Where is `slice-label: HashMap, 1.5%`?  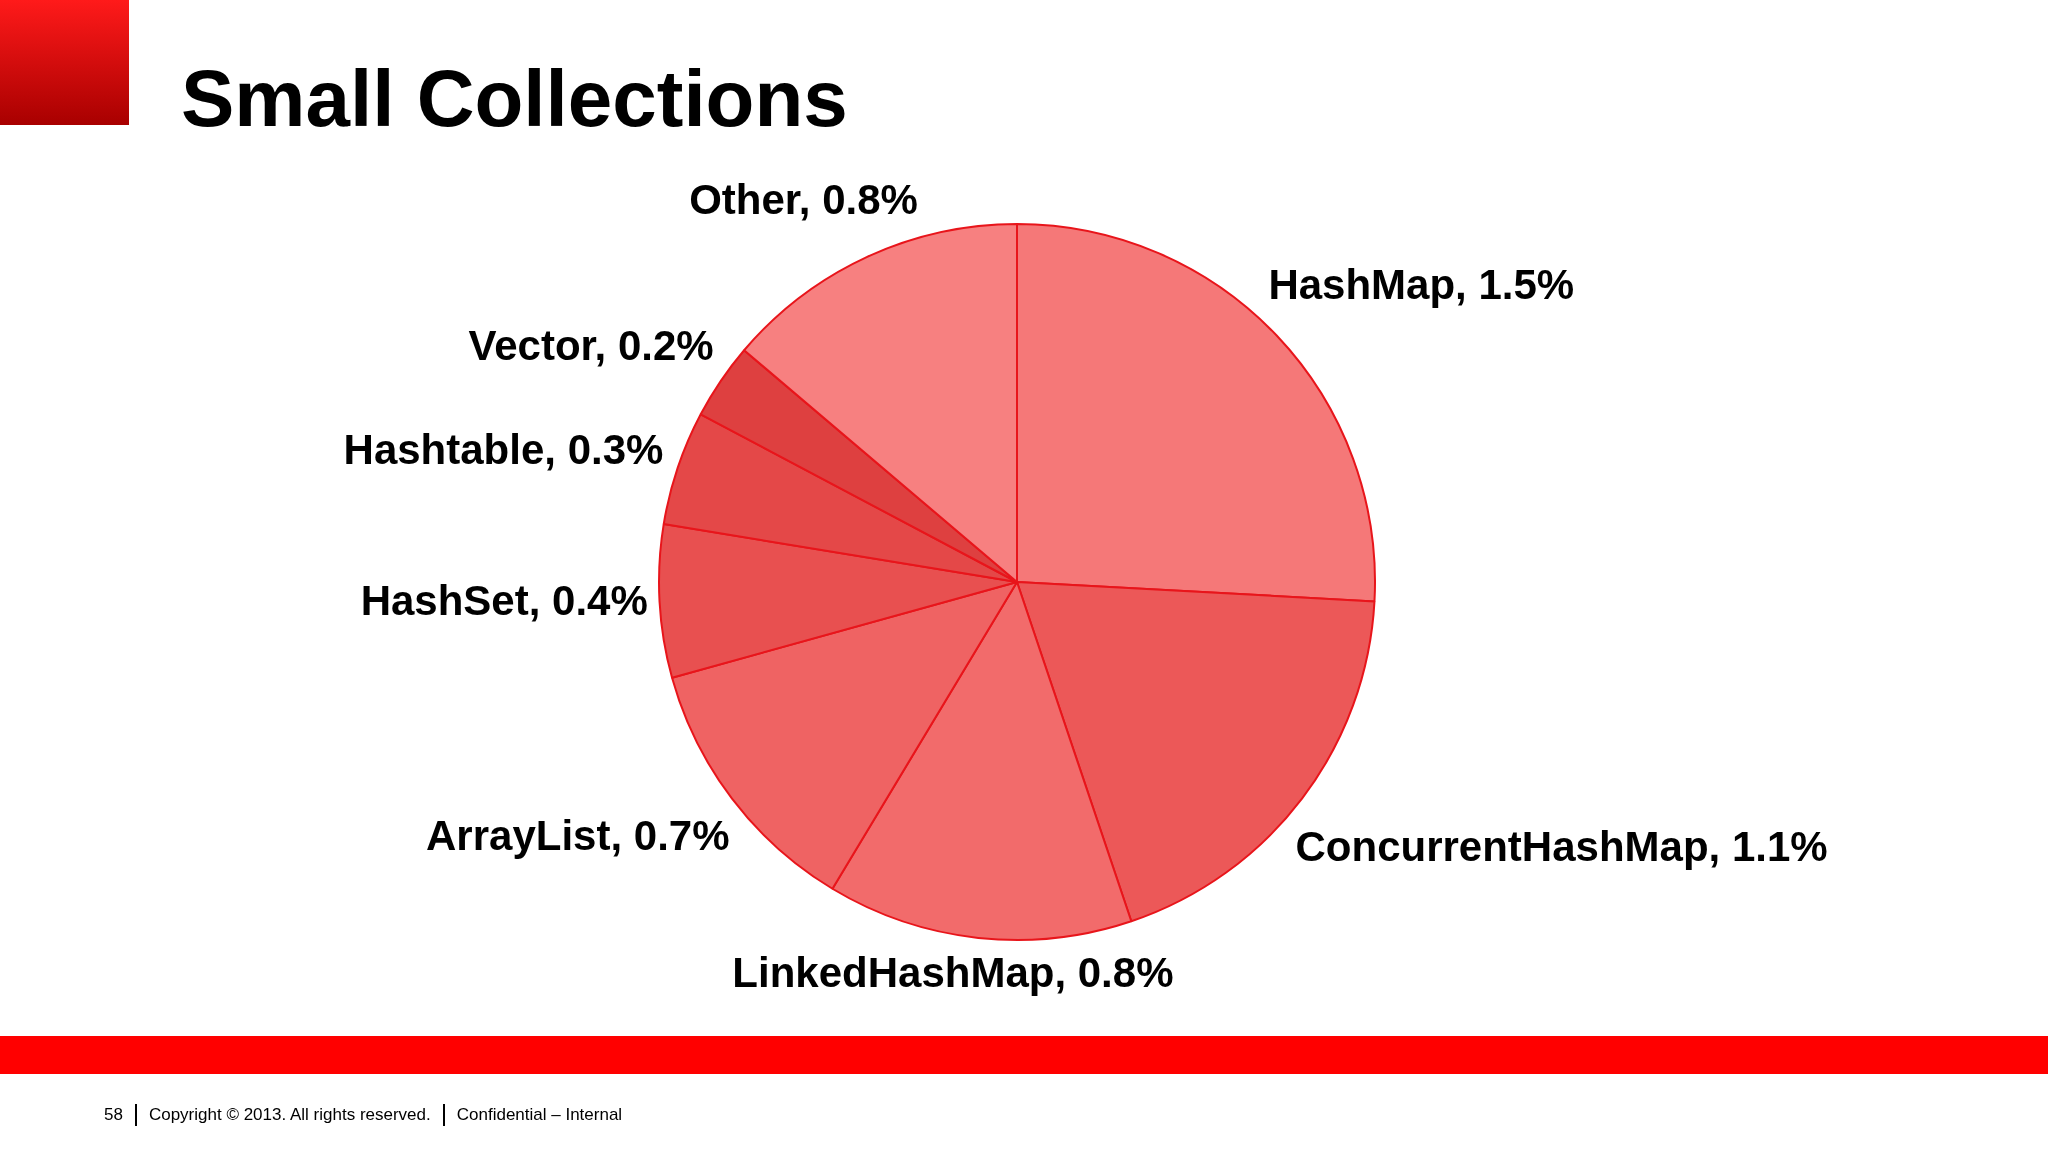 slice-label: HashMap, 1.5% is located at coordinates (1421, 285).